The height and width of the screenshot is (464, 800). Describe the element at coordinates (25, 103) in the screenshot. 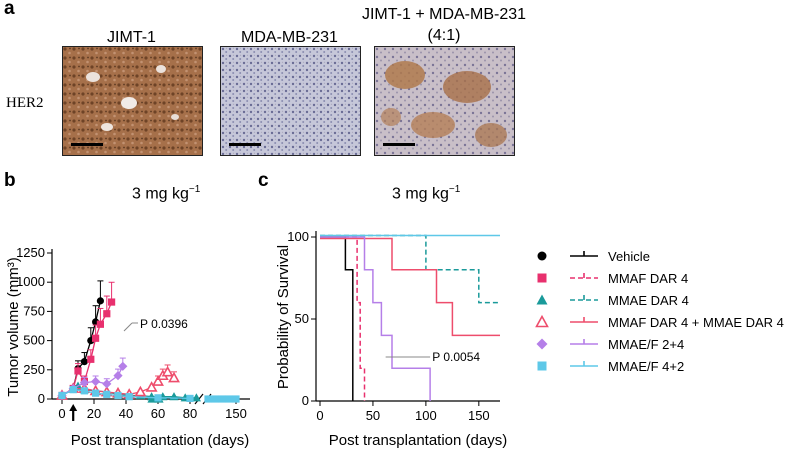

I see `row-label-her2: HER2` at that location.